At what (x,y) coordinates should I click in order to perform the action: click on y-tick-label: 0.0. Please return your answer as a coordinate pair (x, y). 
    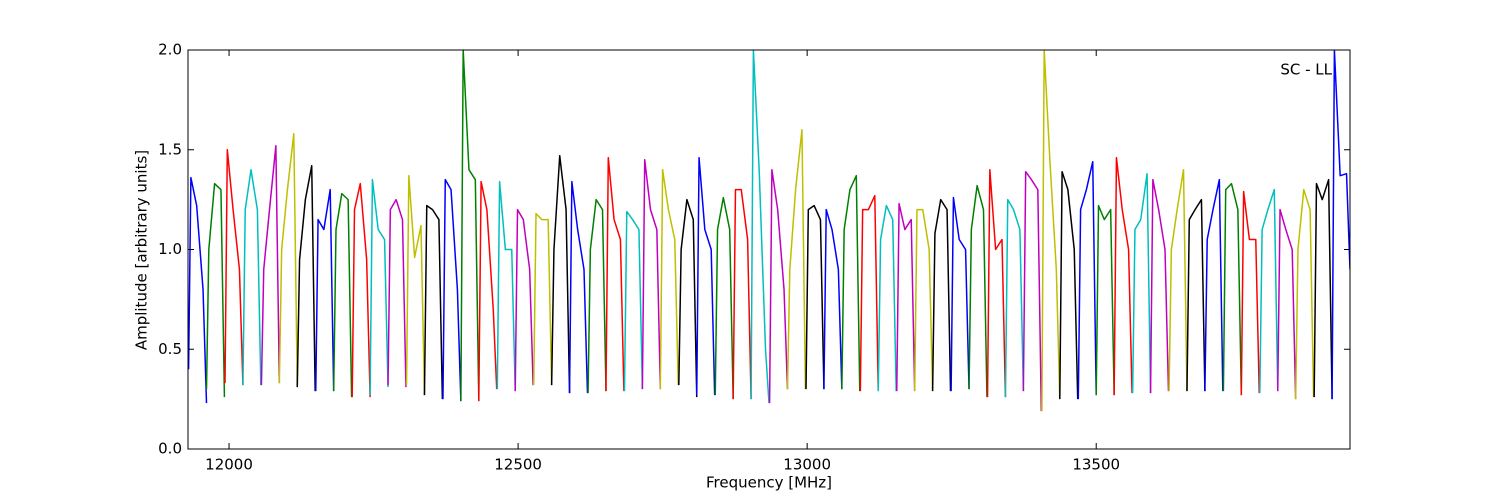
    Looking at the image, I should click on (170, 449).